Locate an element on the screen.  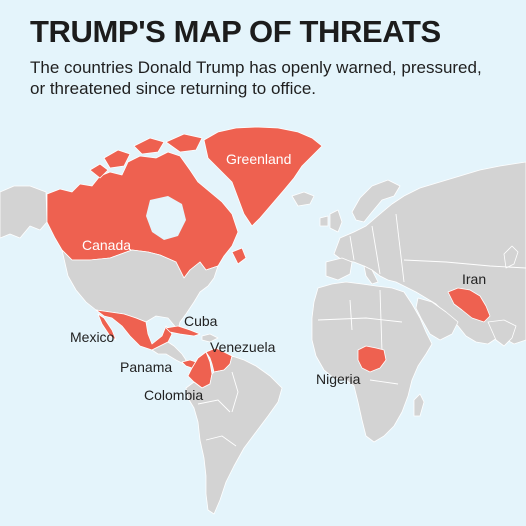
label-venezuela: Venezuela is located at coordinates (243, 347).